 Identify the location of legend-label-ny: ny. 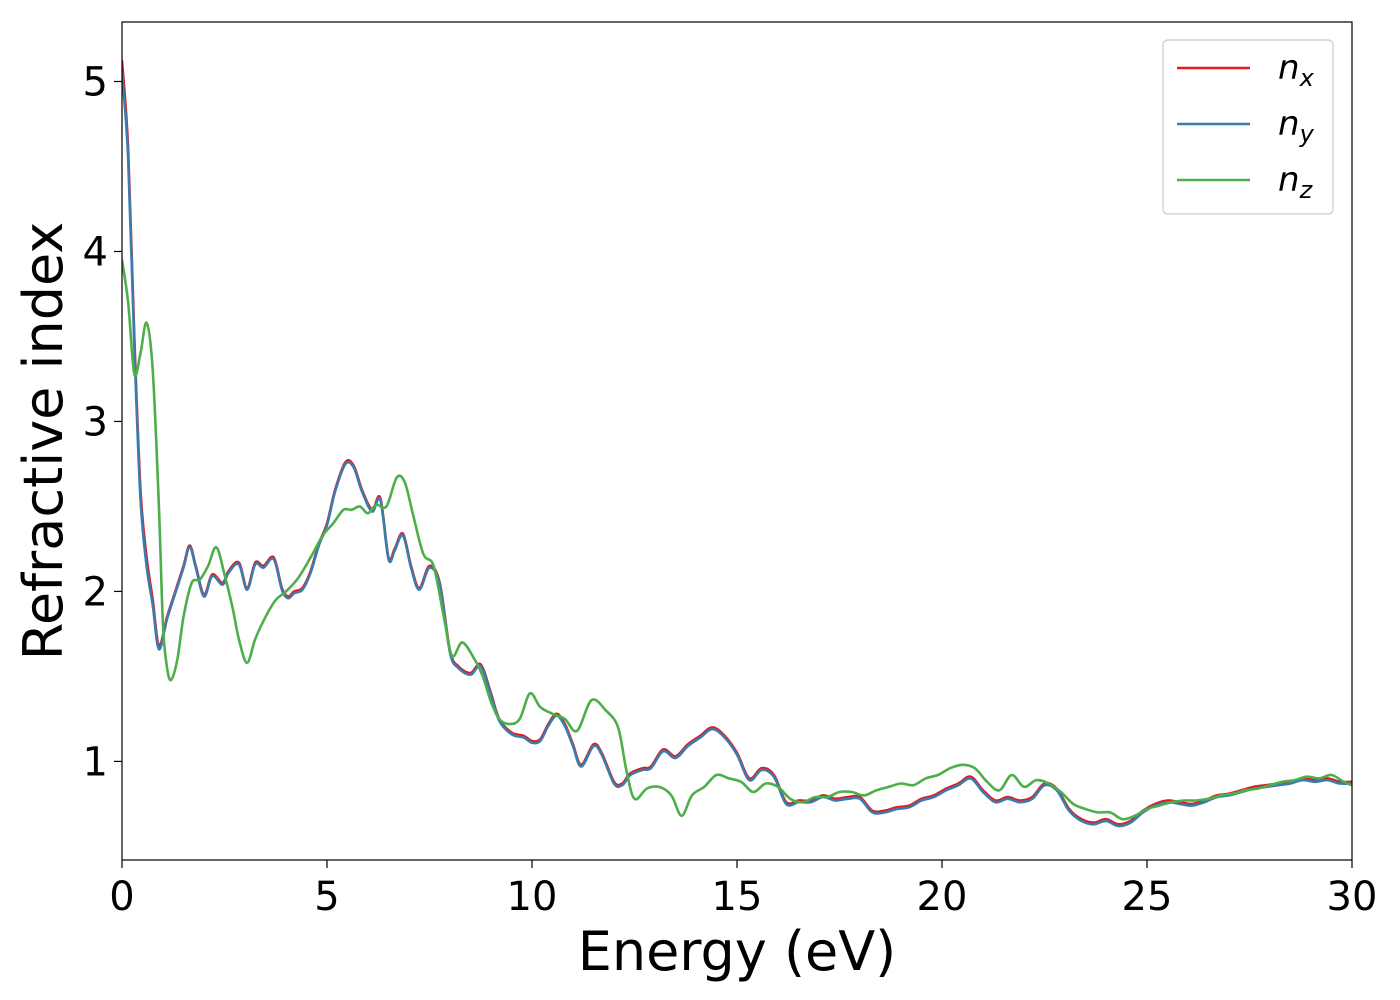
(1296, 126).